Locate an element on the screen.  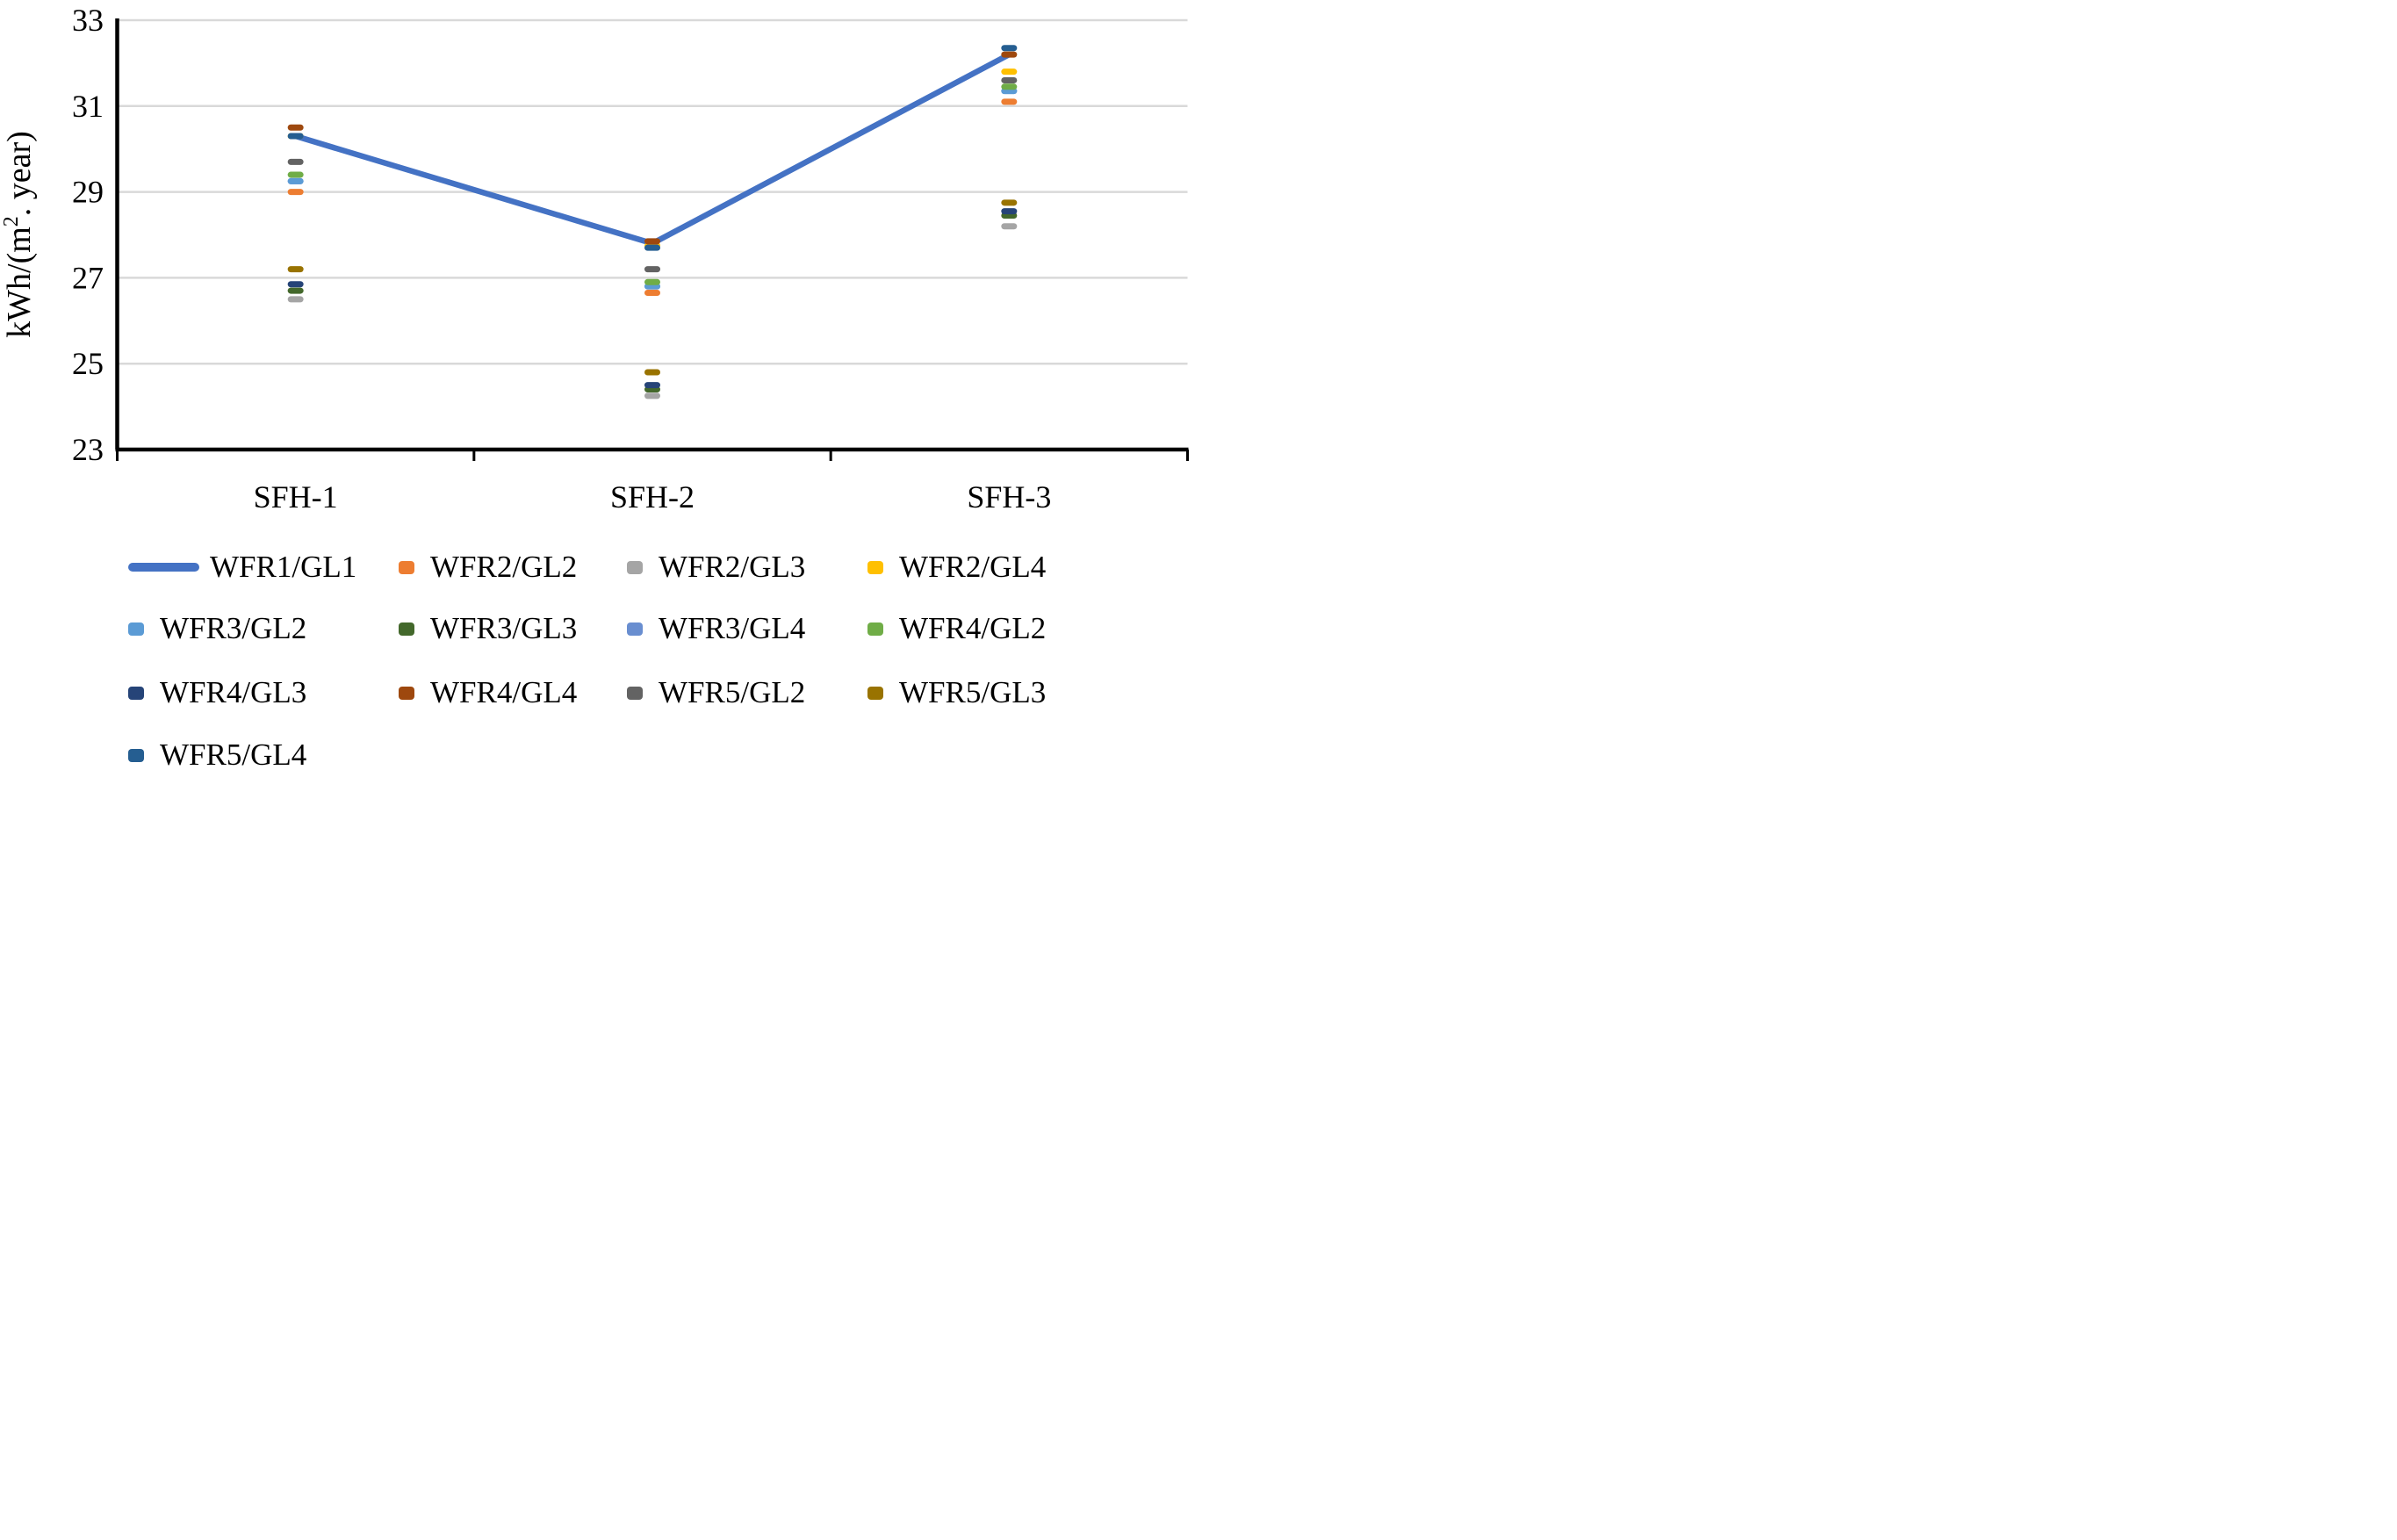
y-axis-title: kWh/(m2. year) is located at coordinates (19, 234).